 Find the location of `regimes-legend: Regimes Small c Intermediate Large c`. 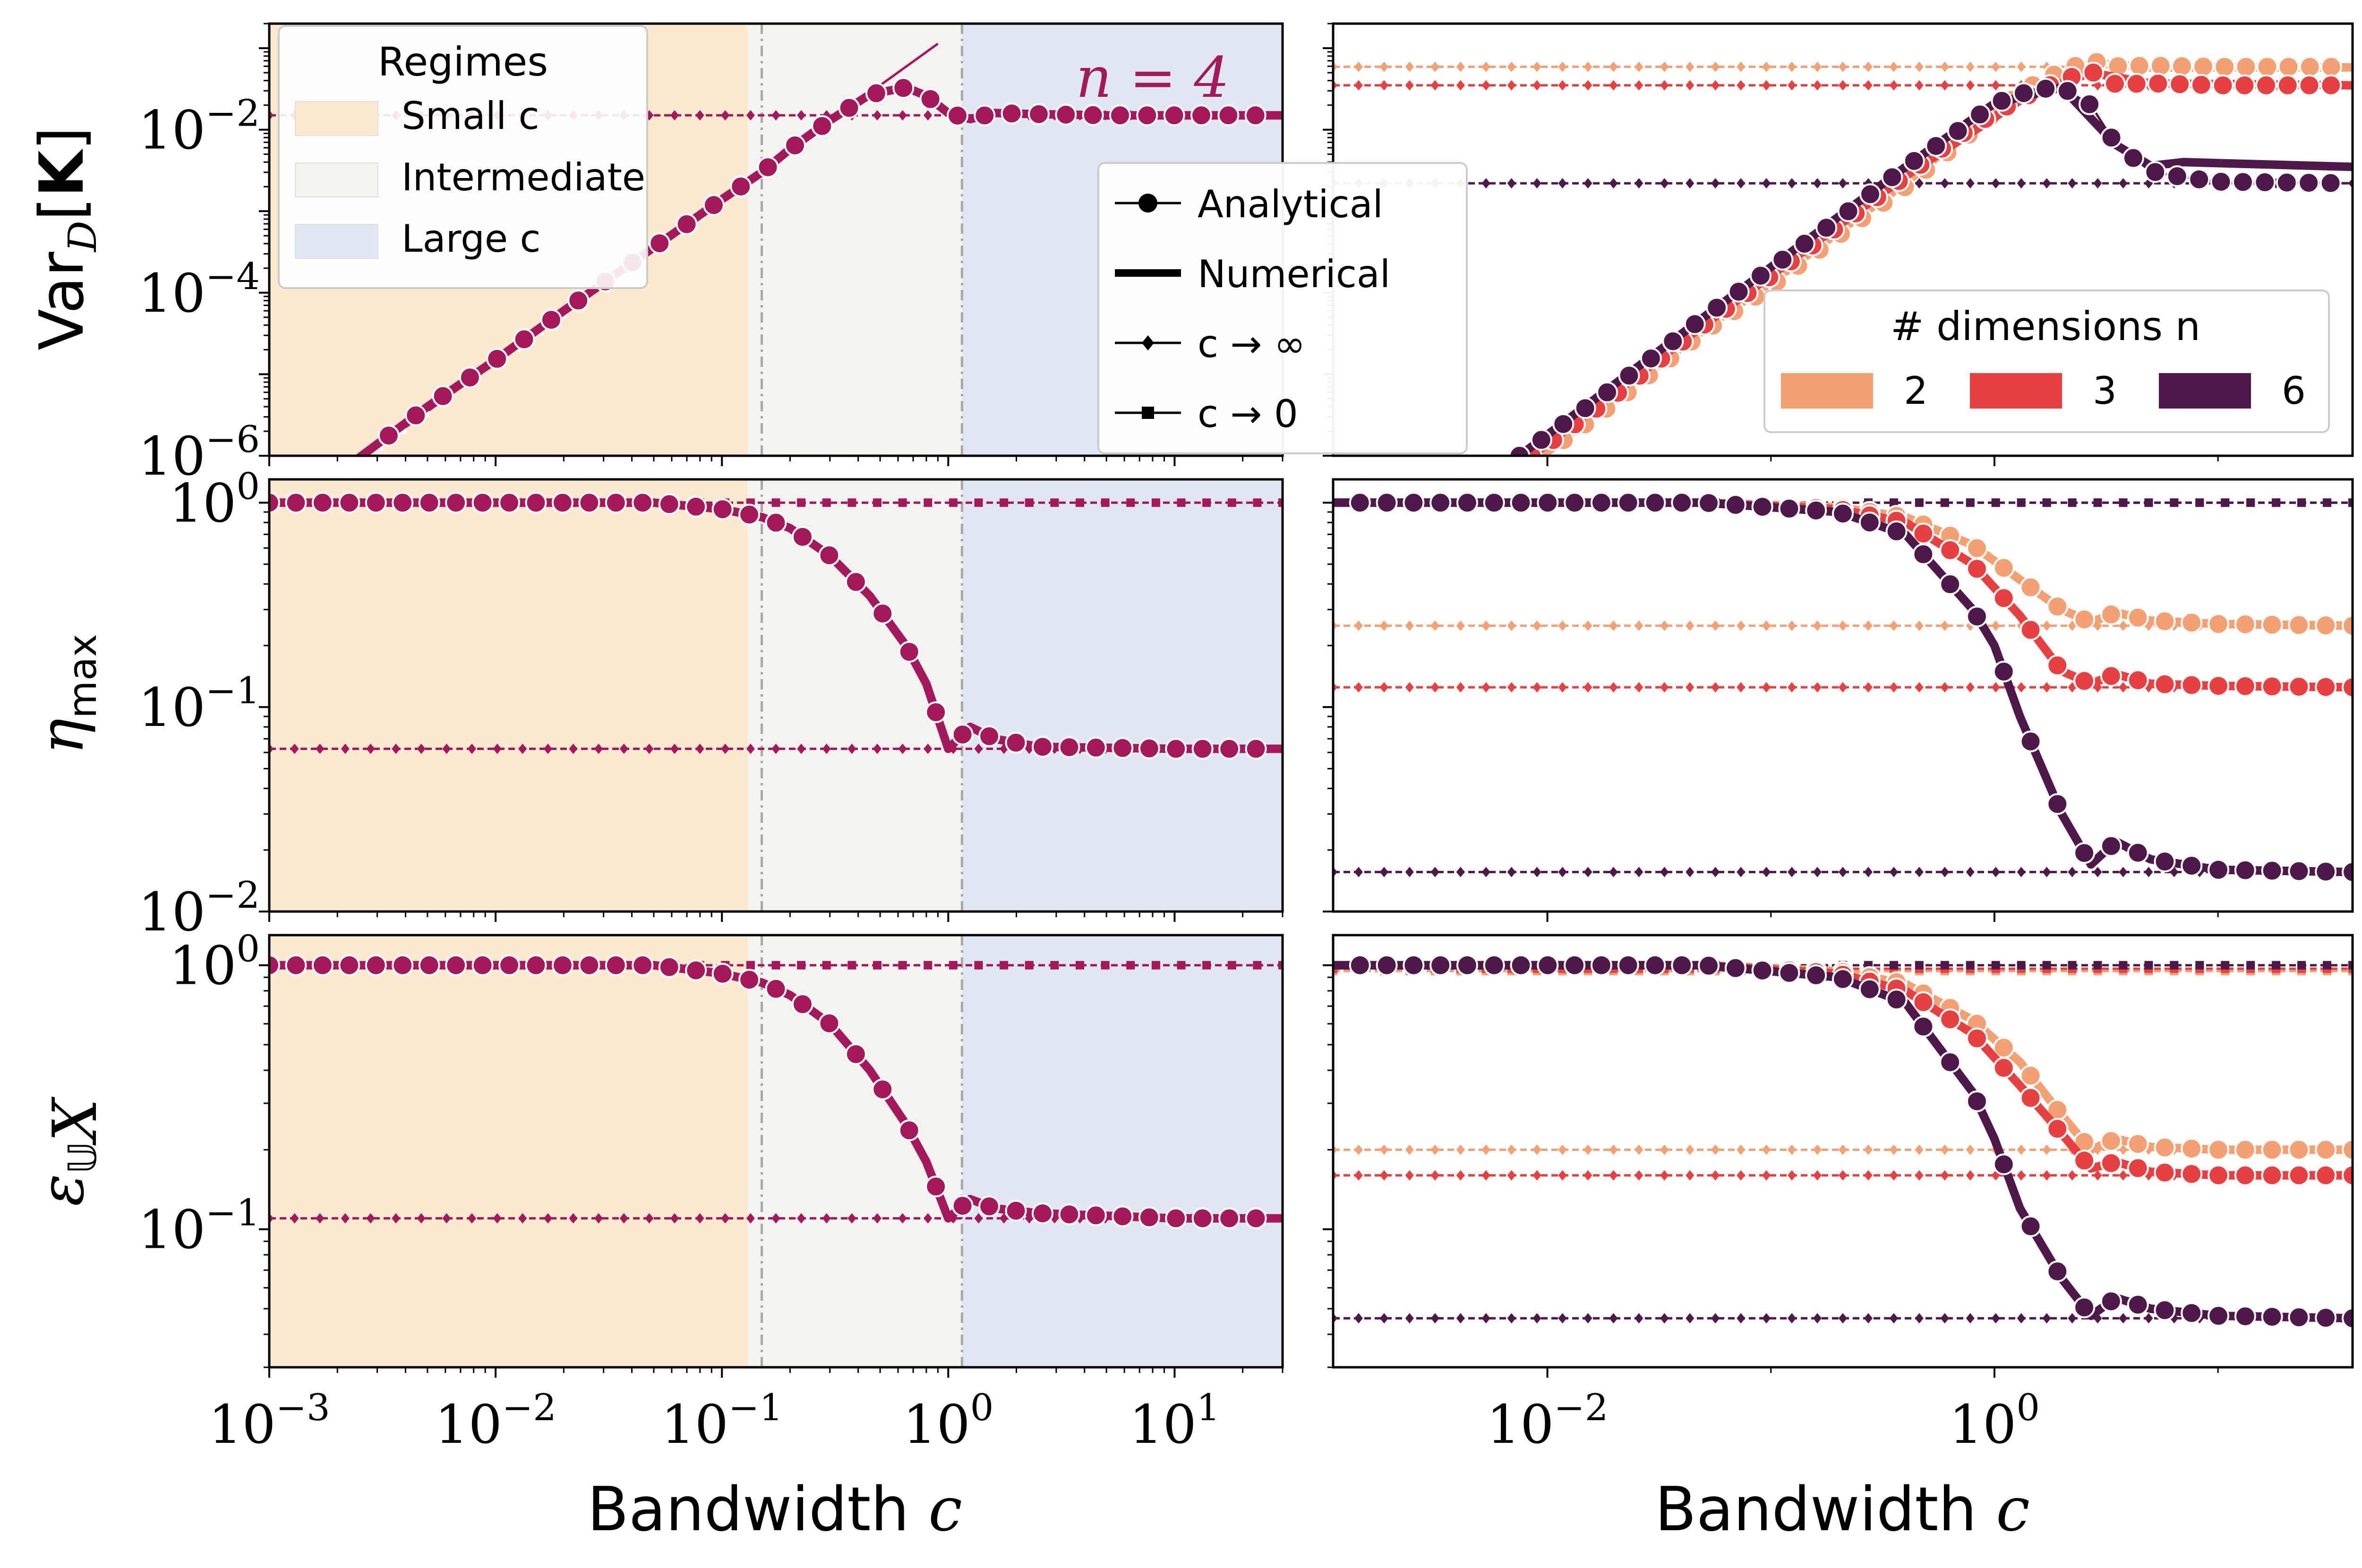

regimes-legend: Regimes Small c Intermediate Large c is located at coordinates (463, 157).